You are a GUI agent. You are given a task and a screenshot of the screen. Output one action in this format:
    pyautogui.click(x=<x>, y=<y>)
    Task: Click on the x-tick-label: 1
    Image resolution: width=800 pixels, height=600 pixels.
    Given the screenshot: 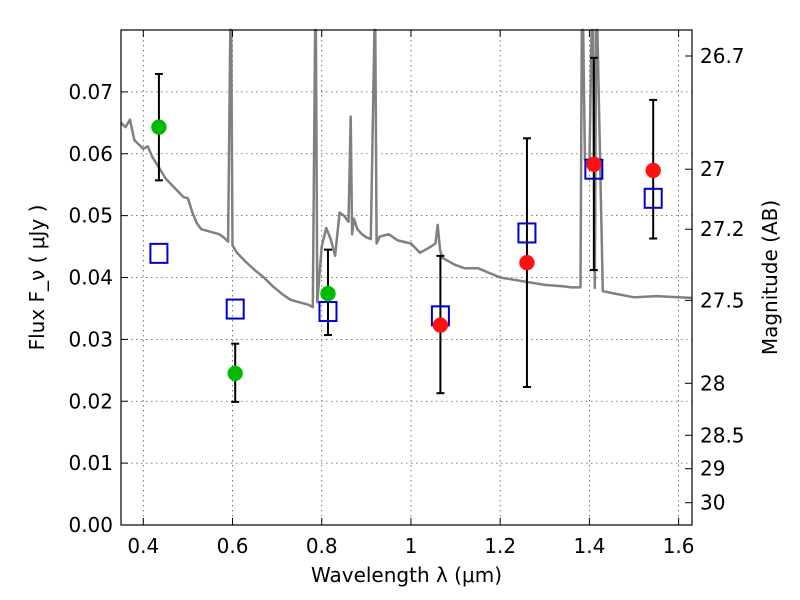 What is the action you would take?
    pyautogui.click(x=411, y=546)
    